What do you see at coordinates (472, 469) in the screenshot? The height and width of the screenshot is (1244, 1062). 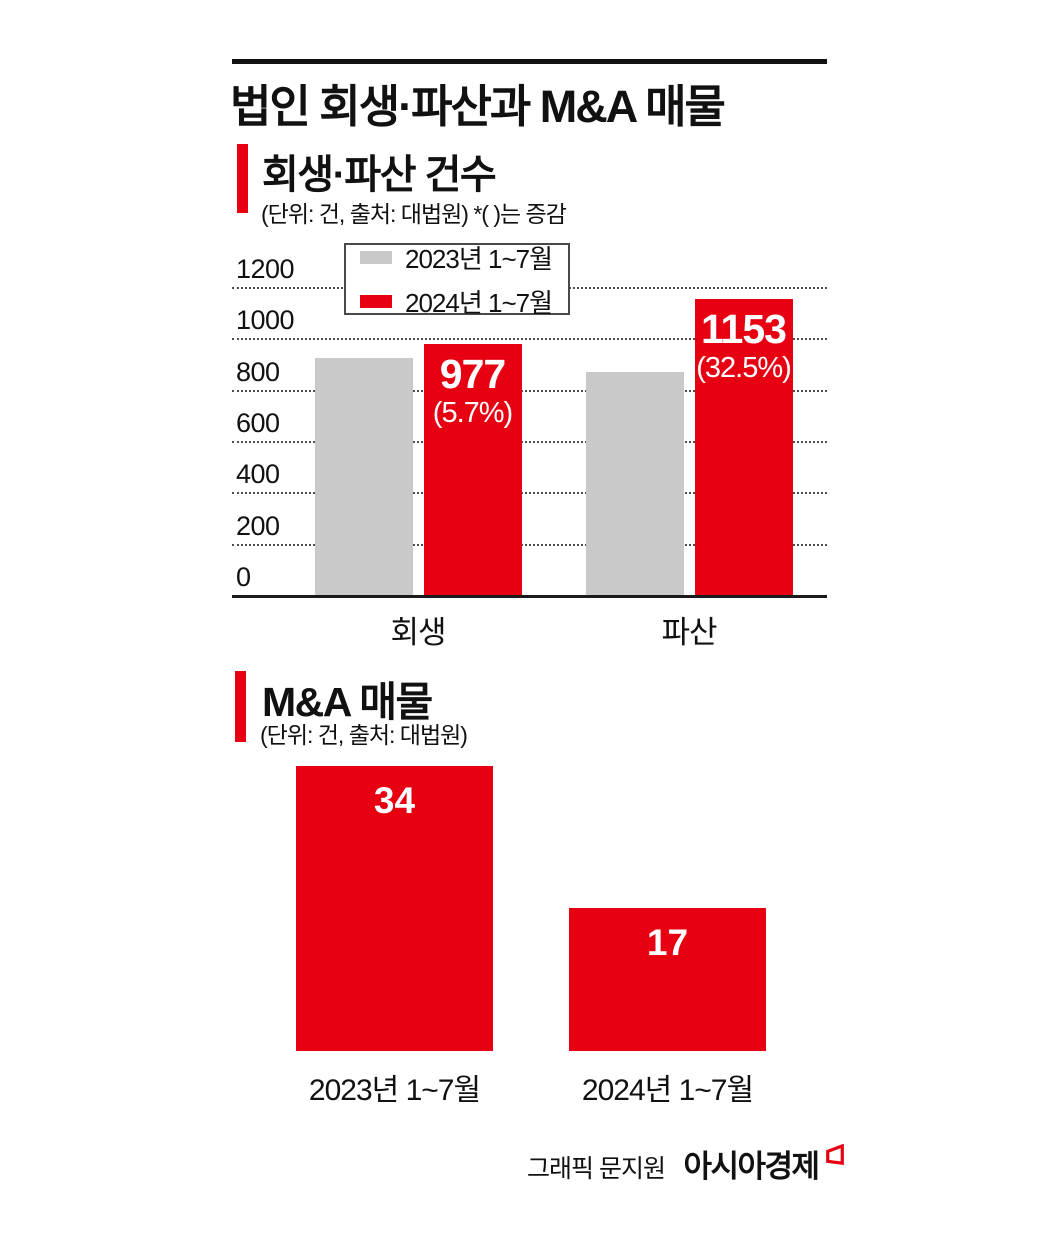 I see `bar-rehab-2024` at bounding box center [472, 469].